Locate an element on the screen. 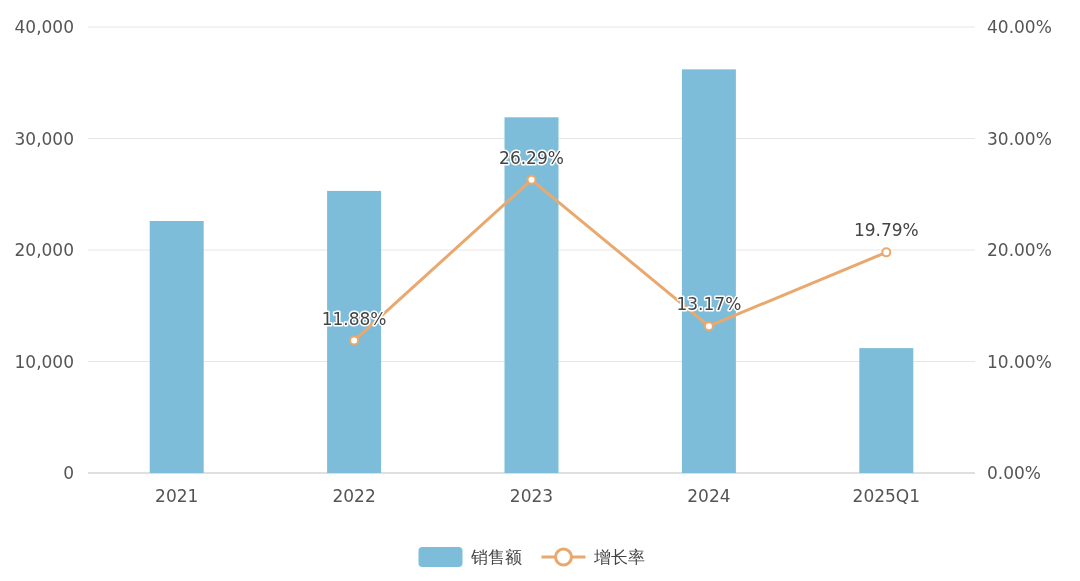 The image size is (1080, 581). y2-tick-label: 0.00% is located at coordinates (1014, 473).